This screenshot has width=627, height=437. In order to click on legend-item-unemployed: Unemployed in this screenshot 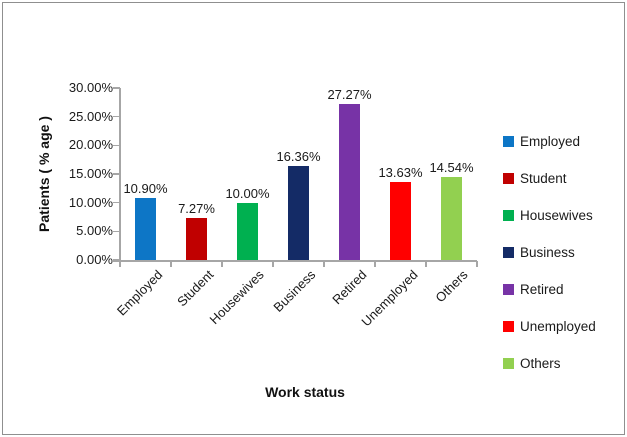, I will do `click(549, 326)`.